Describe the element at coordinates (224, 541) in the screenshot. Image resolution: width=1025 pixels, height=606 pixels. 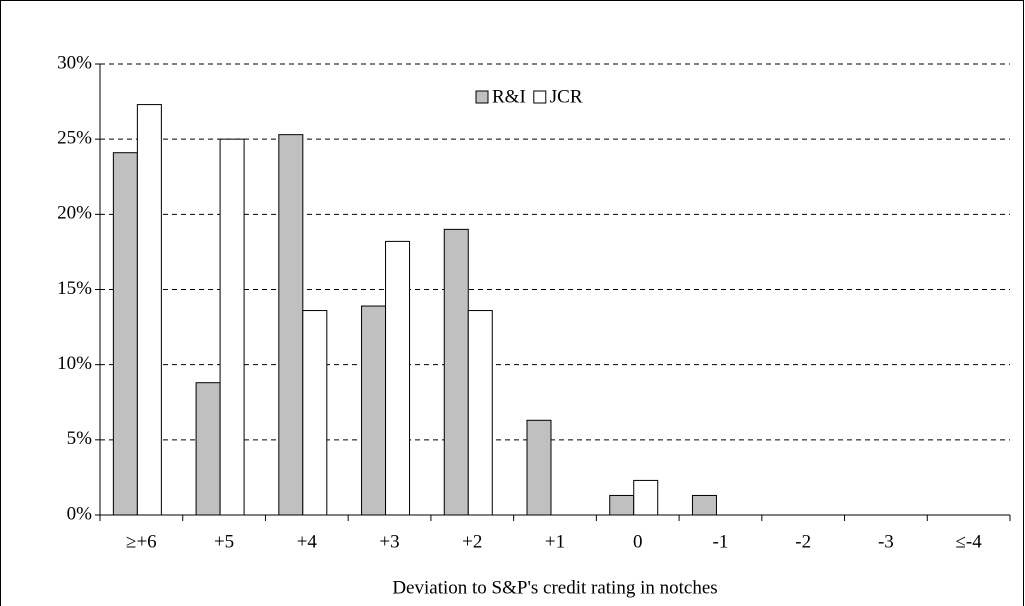
I see `x-tick-label: +5` at that location.